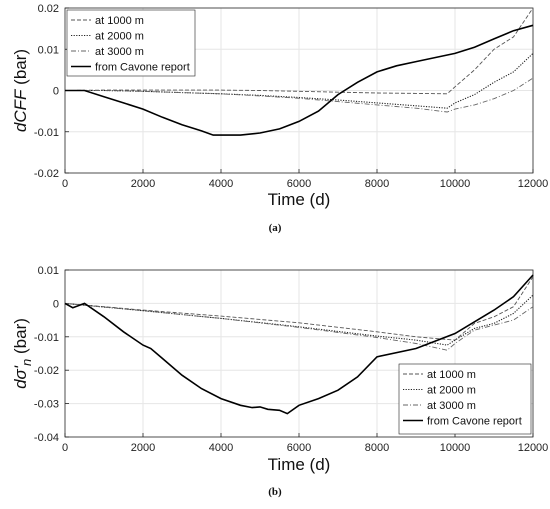 The width and height of the screenshot is (550, 509). I want to click on series-line-at-2000-m, so click(299, 81).